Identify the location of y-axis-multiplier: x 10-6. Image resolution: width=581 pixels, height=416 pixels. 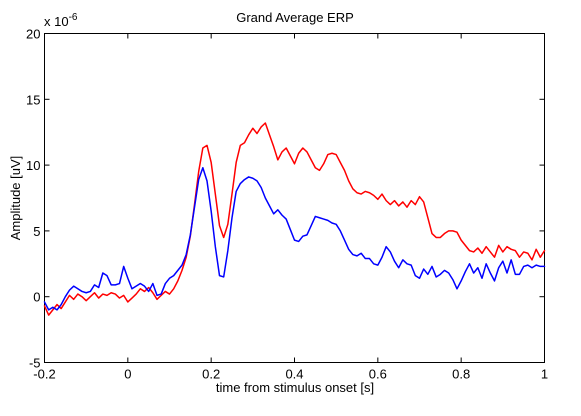
(61, 20).